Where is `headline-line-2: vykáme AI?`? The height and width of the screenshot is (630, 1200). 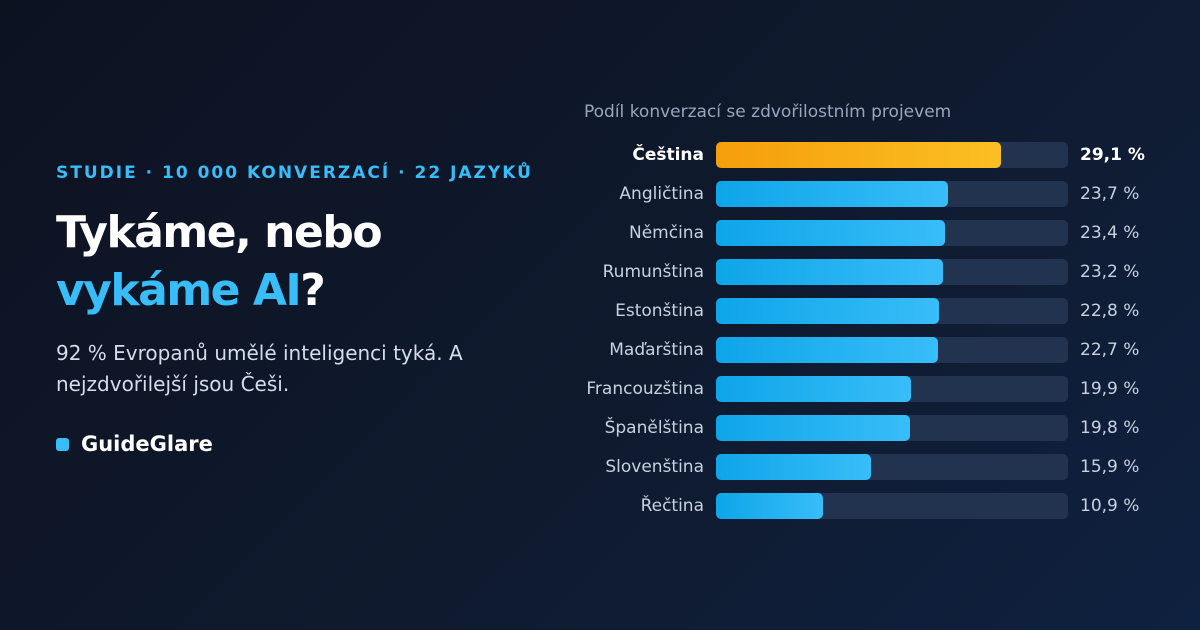
headline-line-2: vykáme AI? is located at coordinates (306, 291).